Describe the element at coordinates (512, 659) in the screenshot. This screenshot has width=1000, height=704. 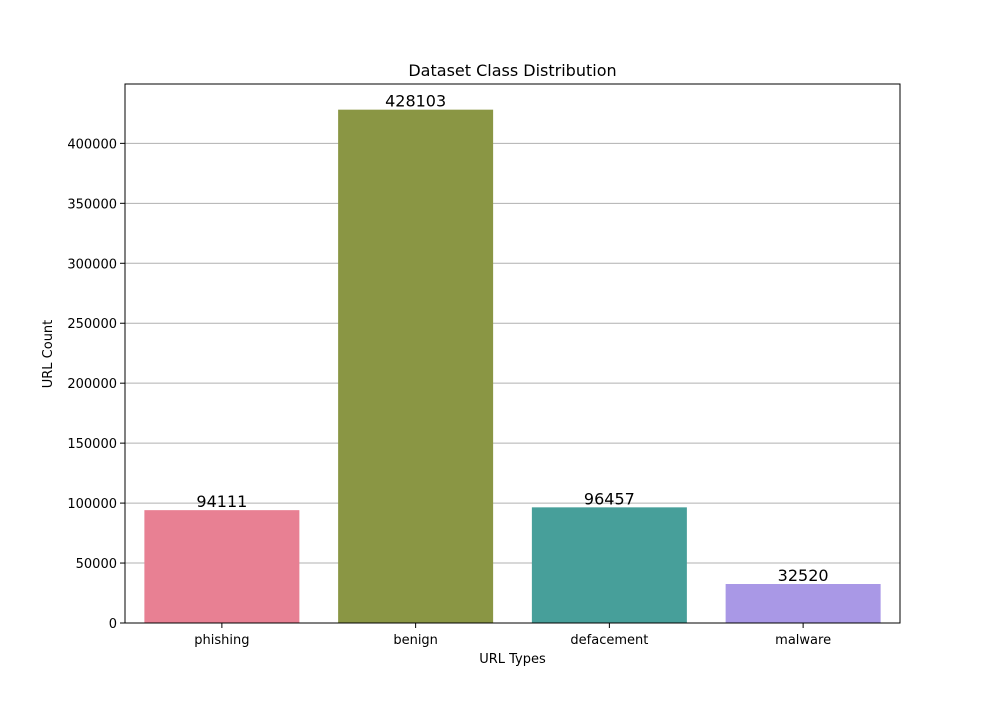
I see `x-axis-label: URL Types` at that location.